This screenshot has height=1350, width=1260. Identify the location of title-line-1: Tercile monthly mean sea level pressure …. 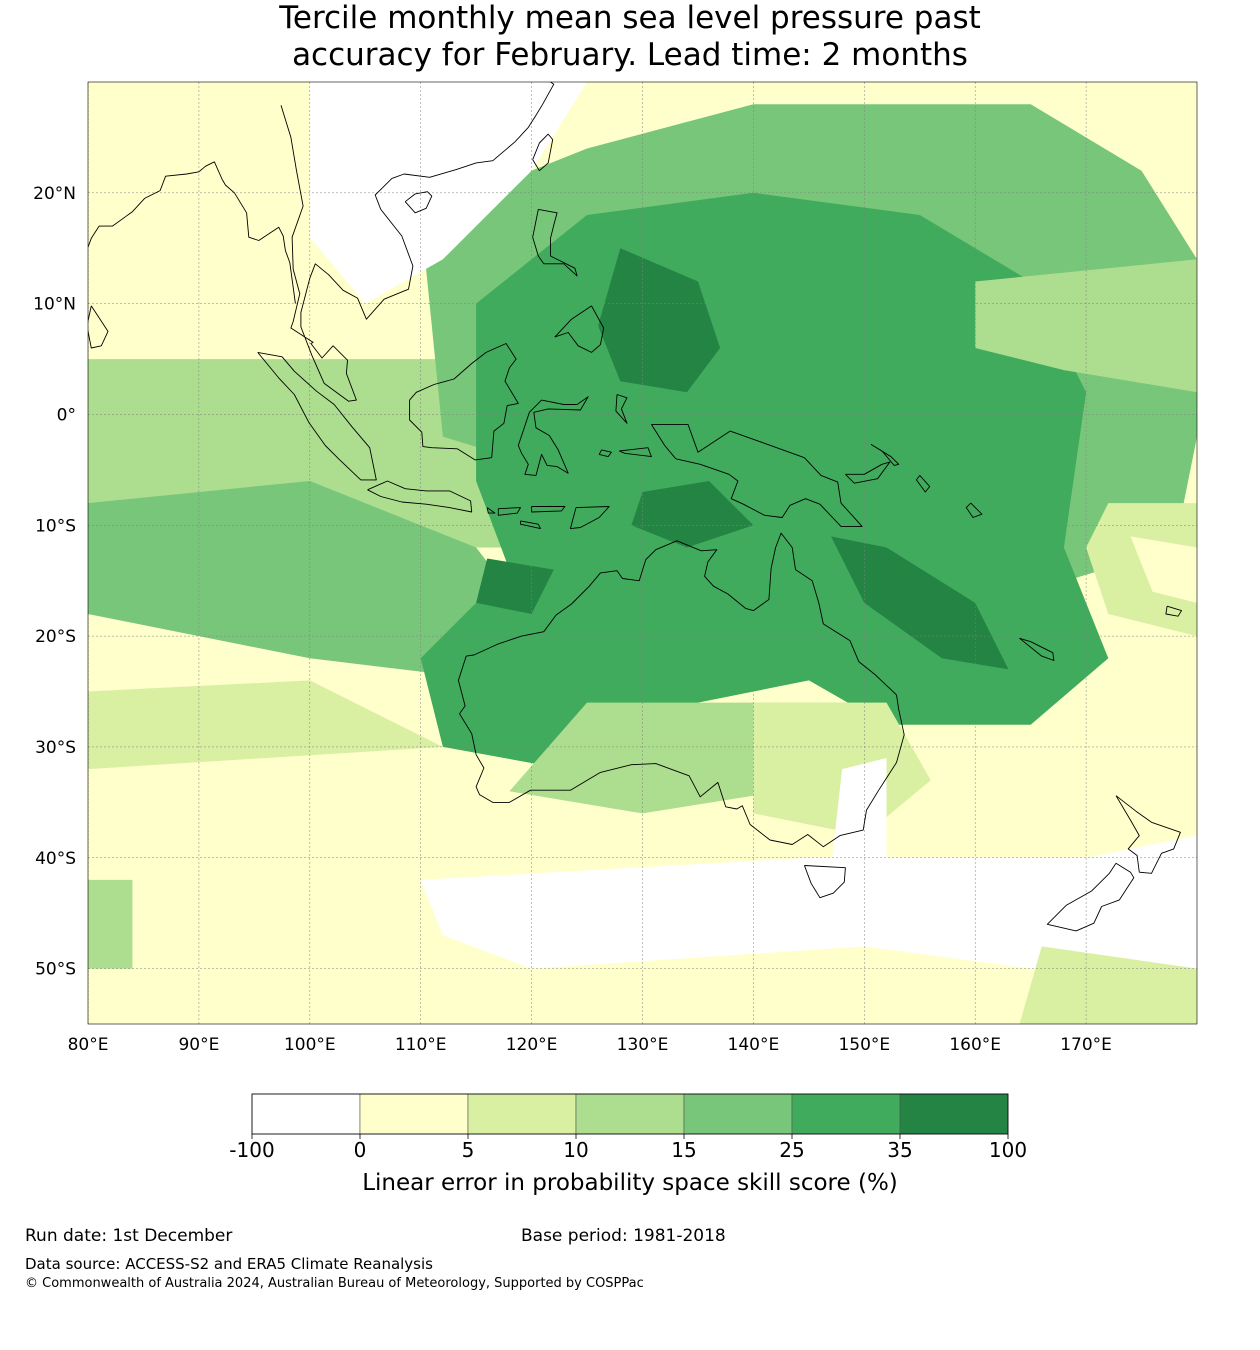
(630, 18).